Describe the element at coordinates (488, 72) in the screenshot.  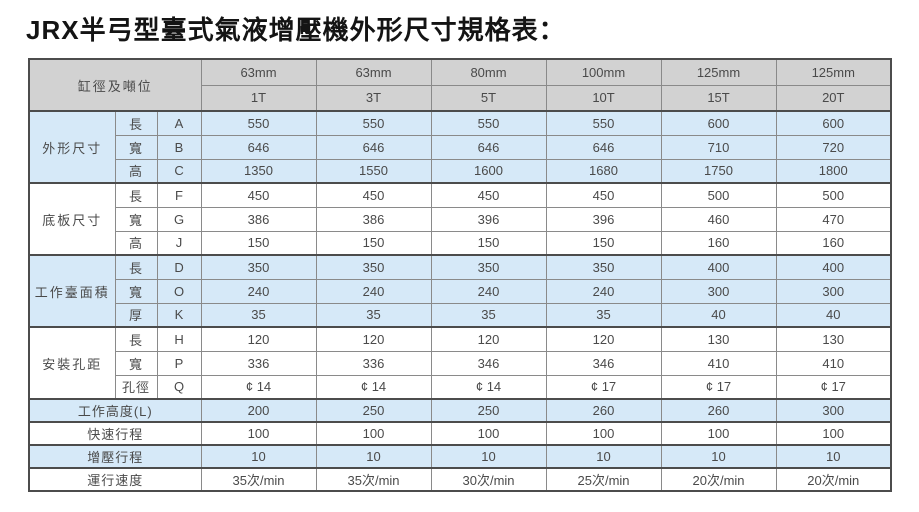
I see `bore-header-cell: 80mm` at that location.